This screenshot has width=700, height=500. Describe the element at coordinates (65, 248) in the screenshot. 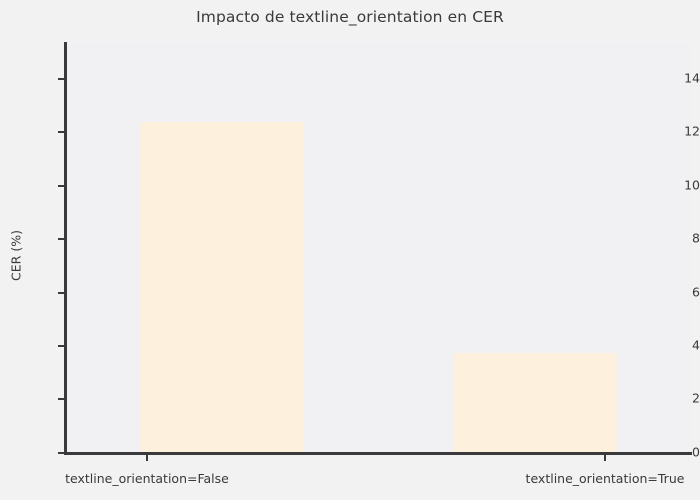

I see `y-axis-spine` at that location.